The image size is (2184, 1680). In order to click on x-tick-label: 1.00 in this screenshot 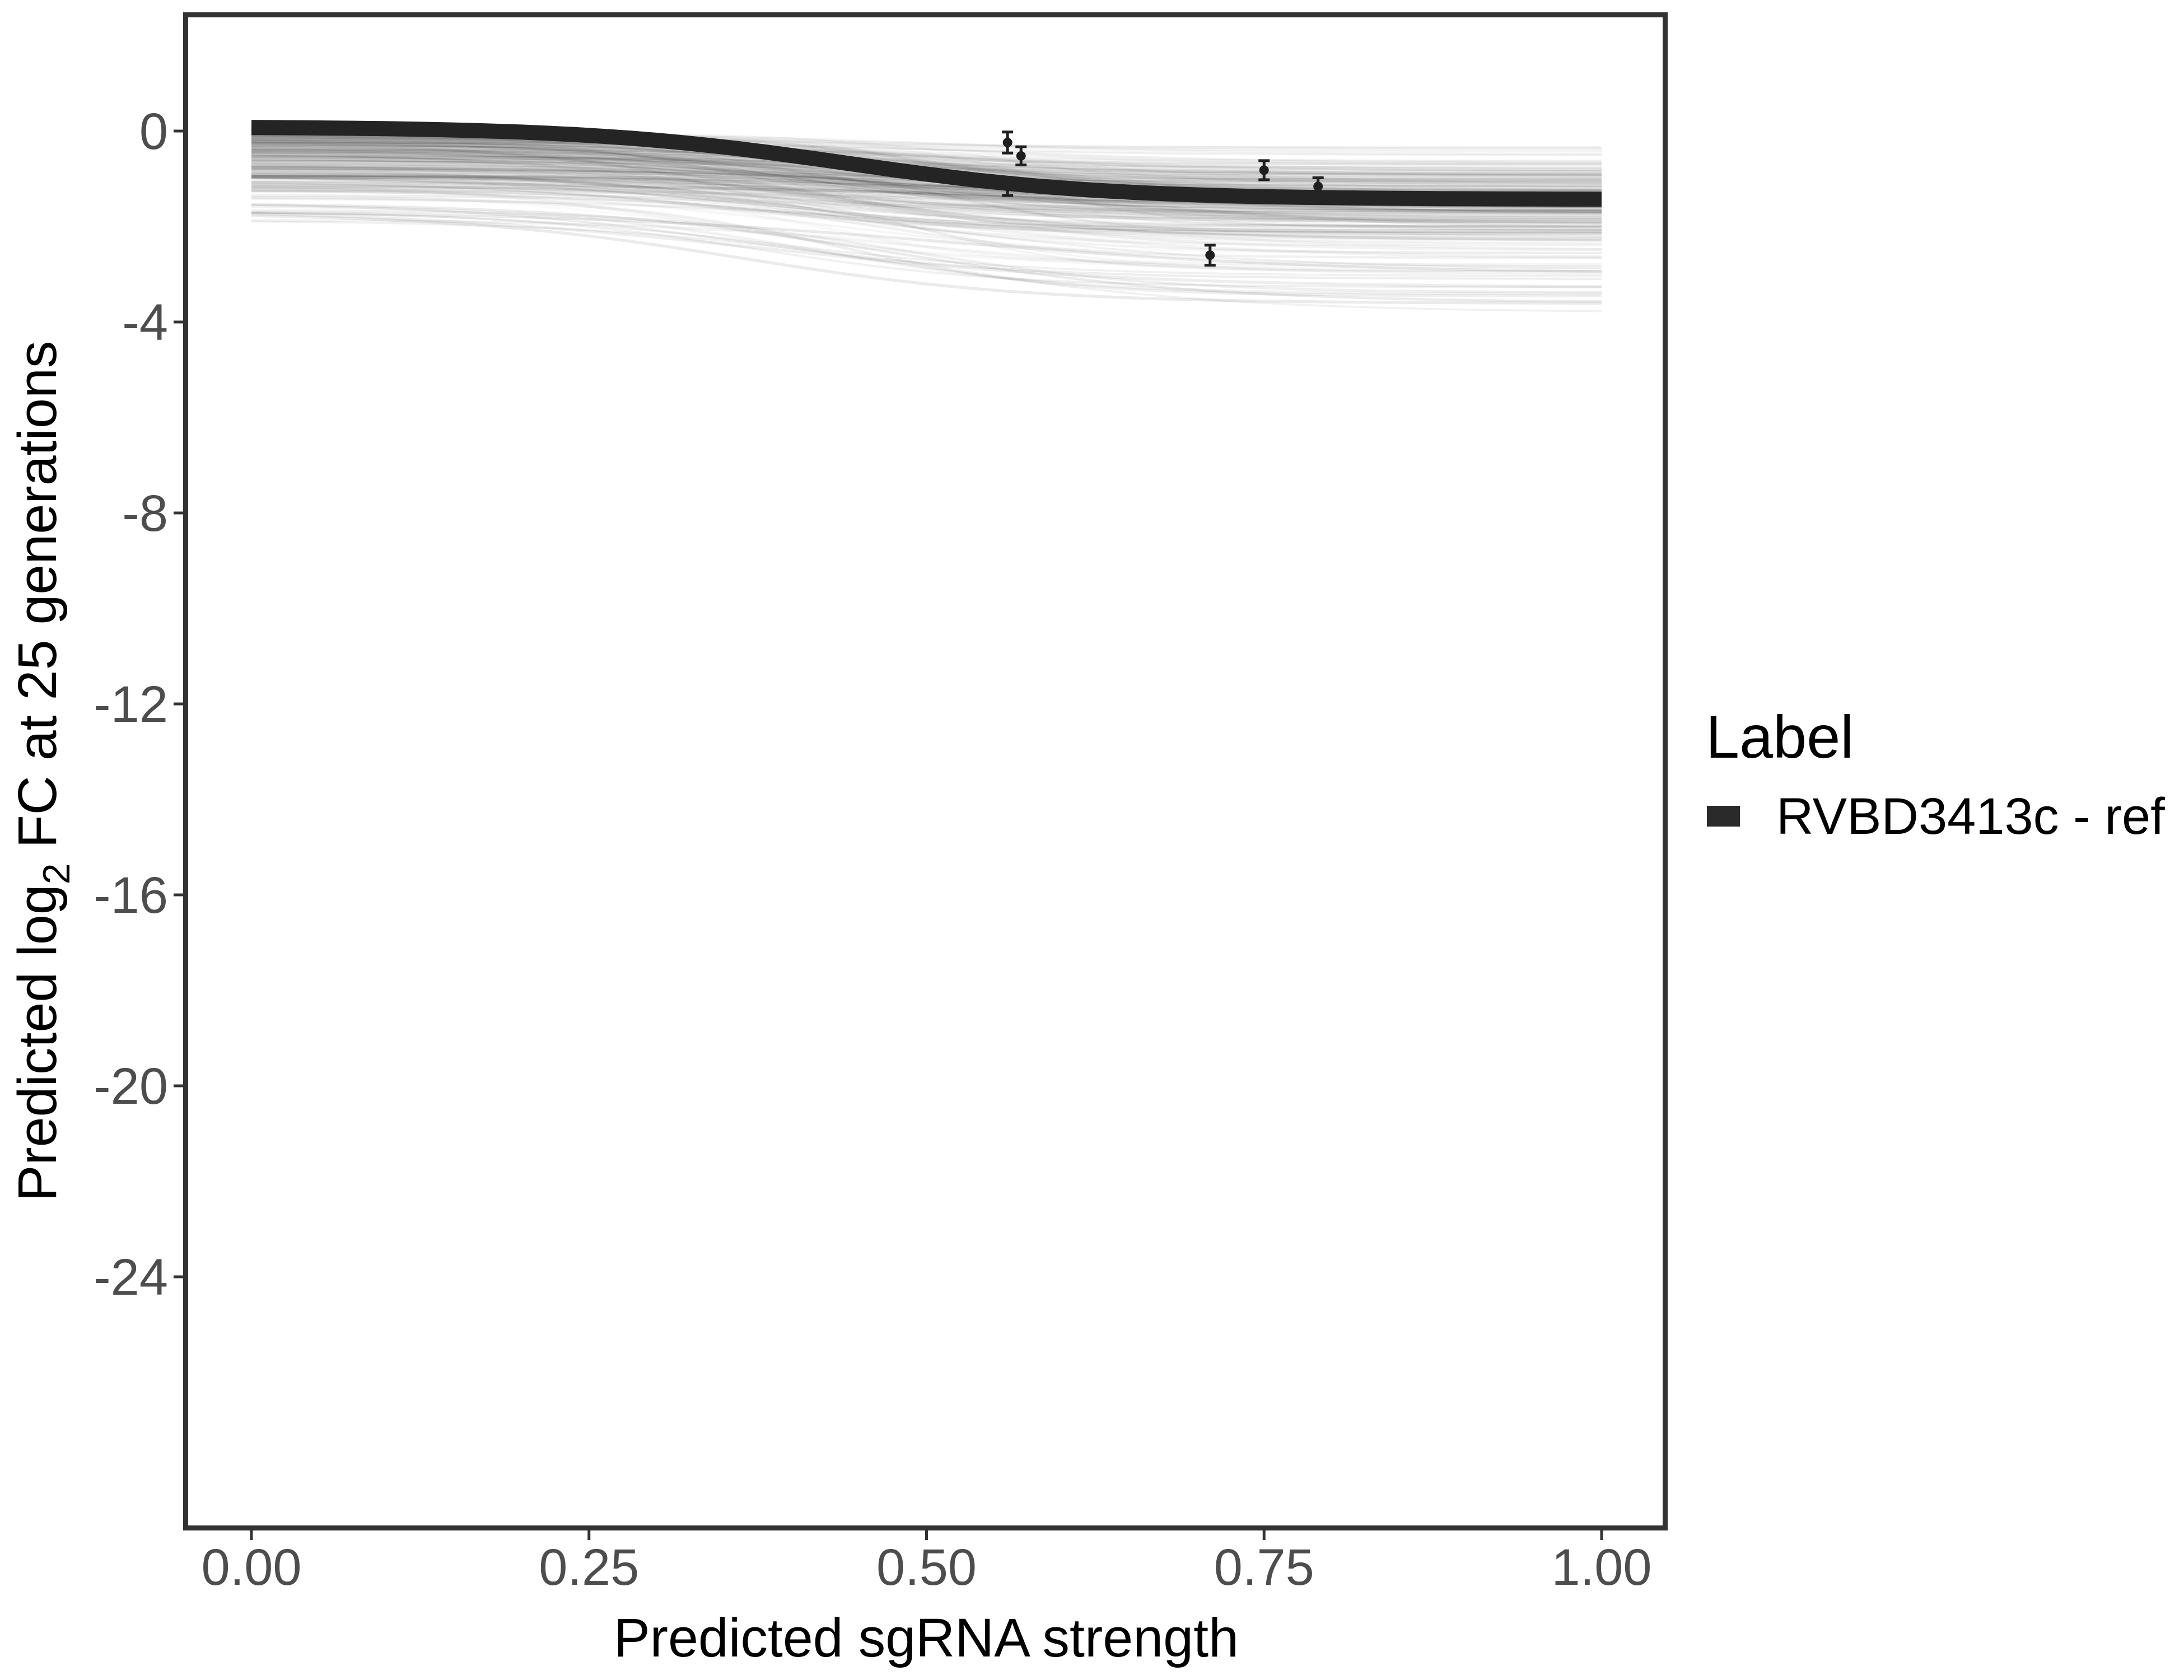, I will do `click(1601, 1568)`.